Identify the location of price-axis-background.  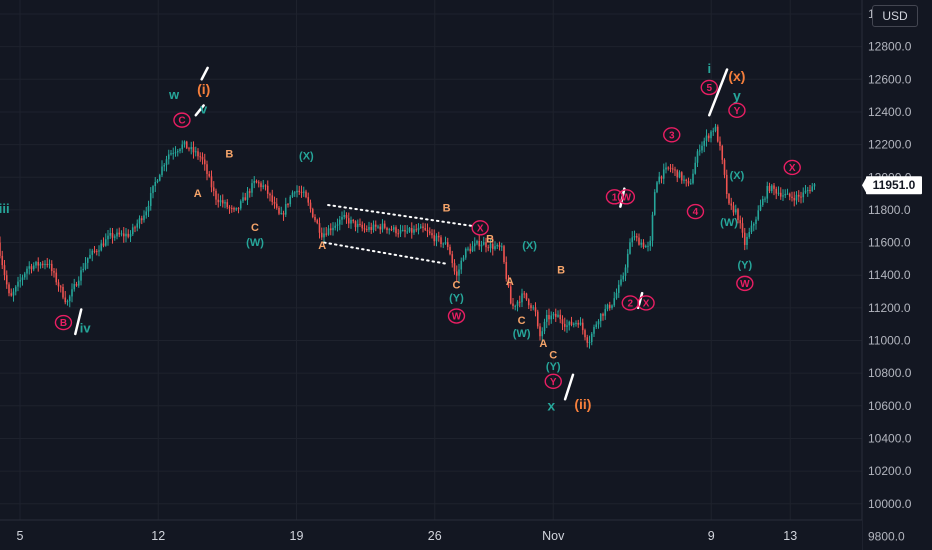
(897, 260).